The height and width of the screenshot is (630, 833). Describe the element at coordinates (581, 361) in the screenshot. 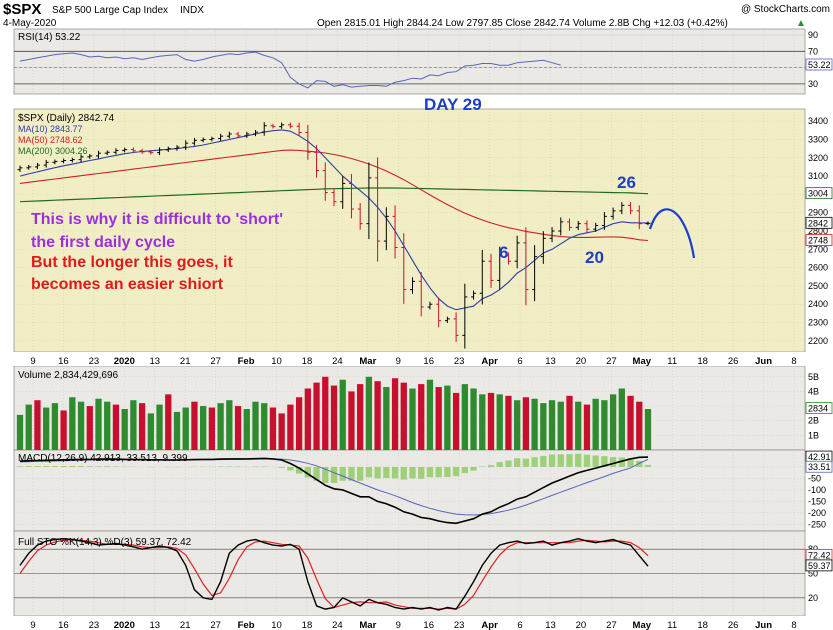

I see `x-tick-label: 20` at that location.